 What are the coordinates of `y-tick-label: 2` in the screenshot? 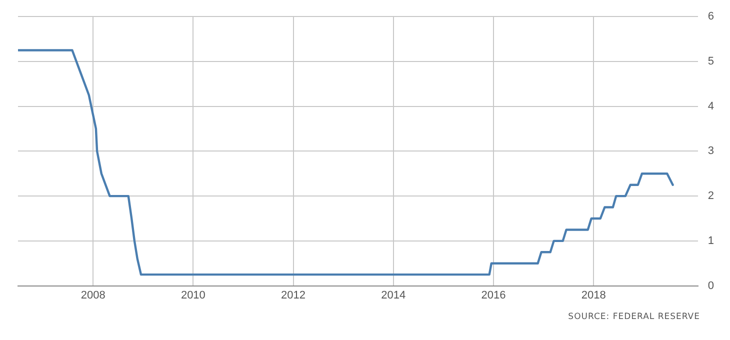 It's located at (711, 196).